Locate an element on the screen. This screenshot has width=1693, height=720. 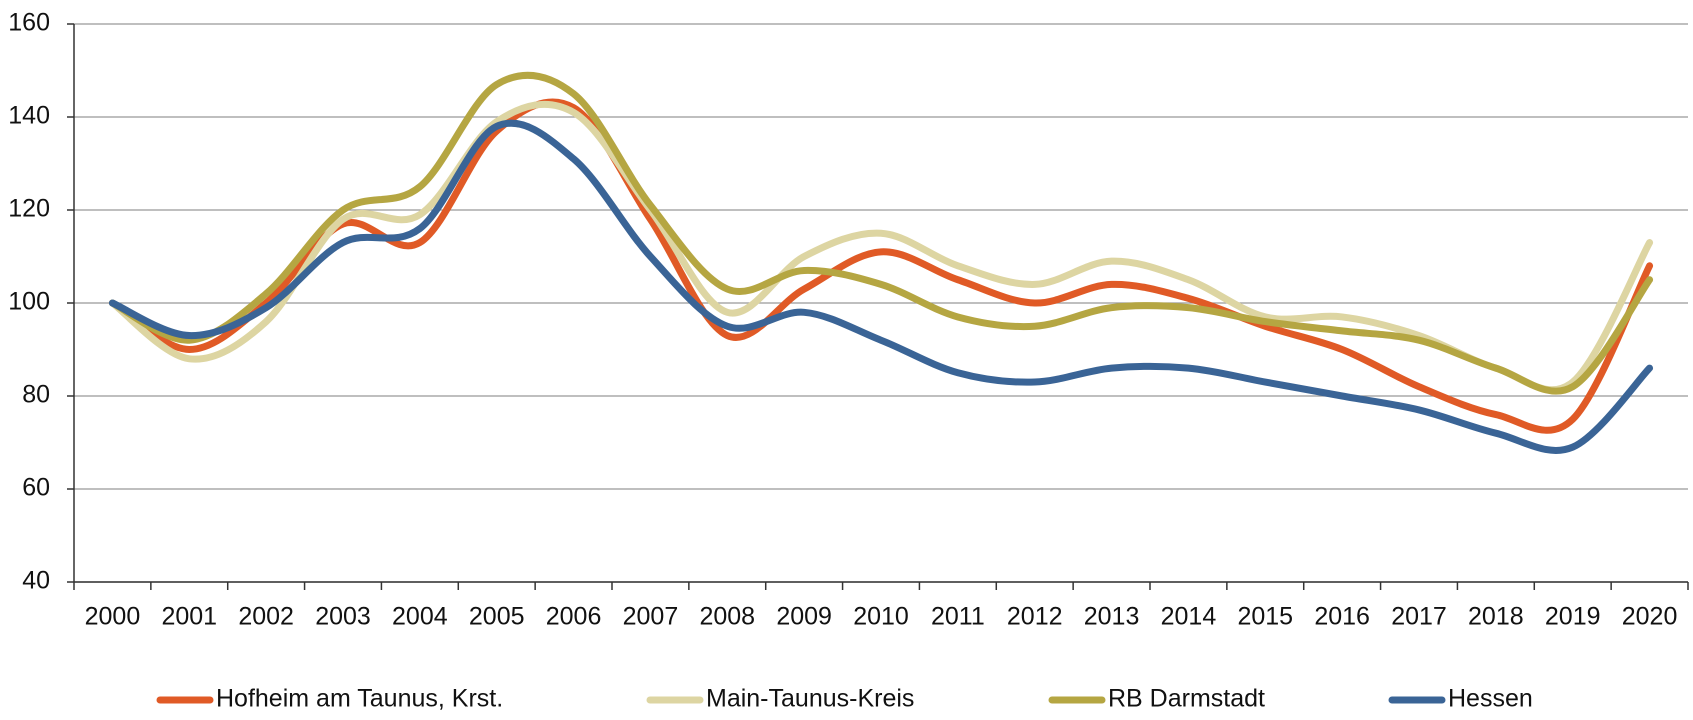
x-tick-label: 2016 is located at coordinates (1342, 617).